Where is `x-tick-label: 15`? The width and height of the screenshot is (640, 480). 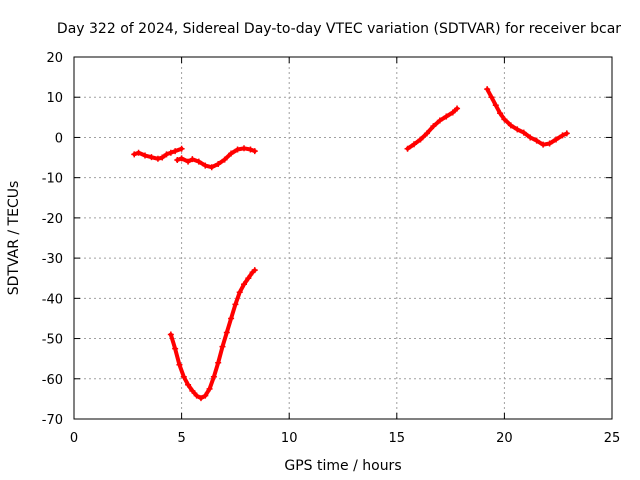 x-tick-label: 15 is located at coordinates (397, 438).